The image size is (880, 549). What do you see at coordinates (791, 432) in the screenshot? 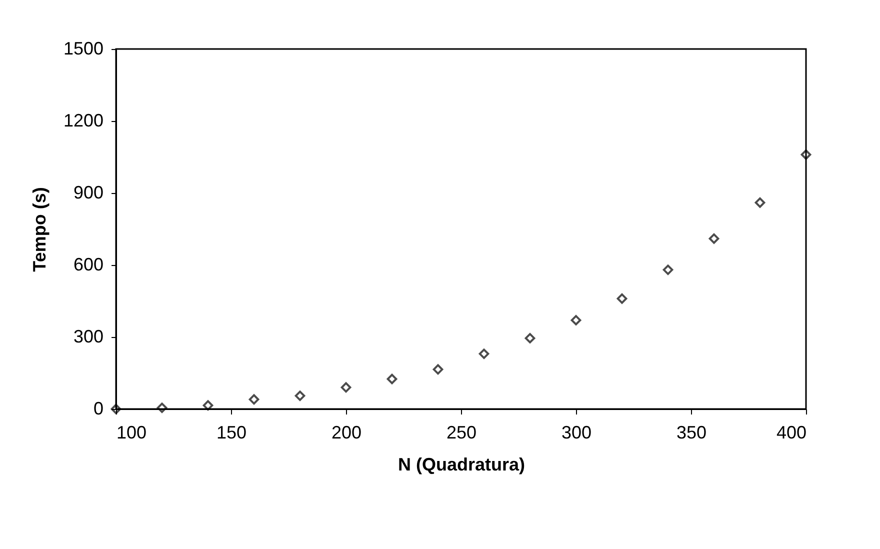
I see `x-tick-label: 400` at bounding box center [791, 432].